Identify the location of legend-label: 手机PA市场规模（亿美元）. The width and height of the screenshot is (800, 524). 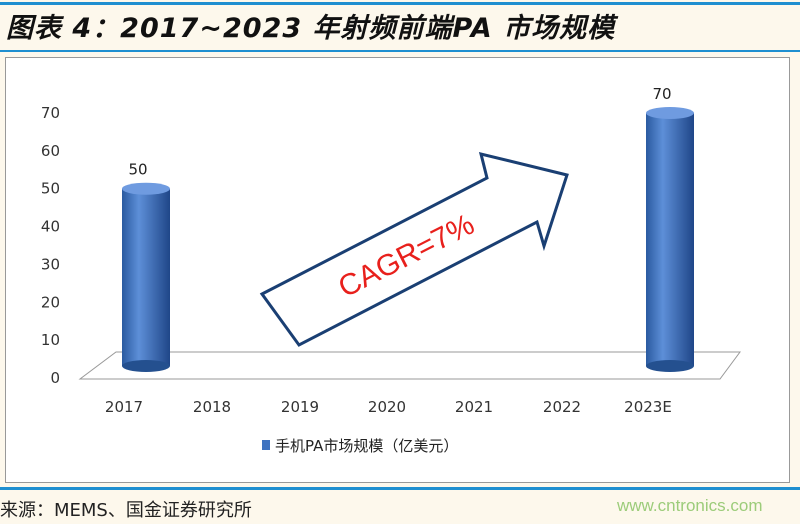
(366, 446).